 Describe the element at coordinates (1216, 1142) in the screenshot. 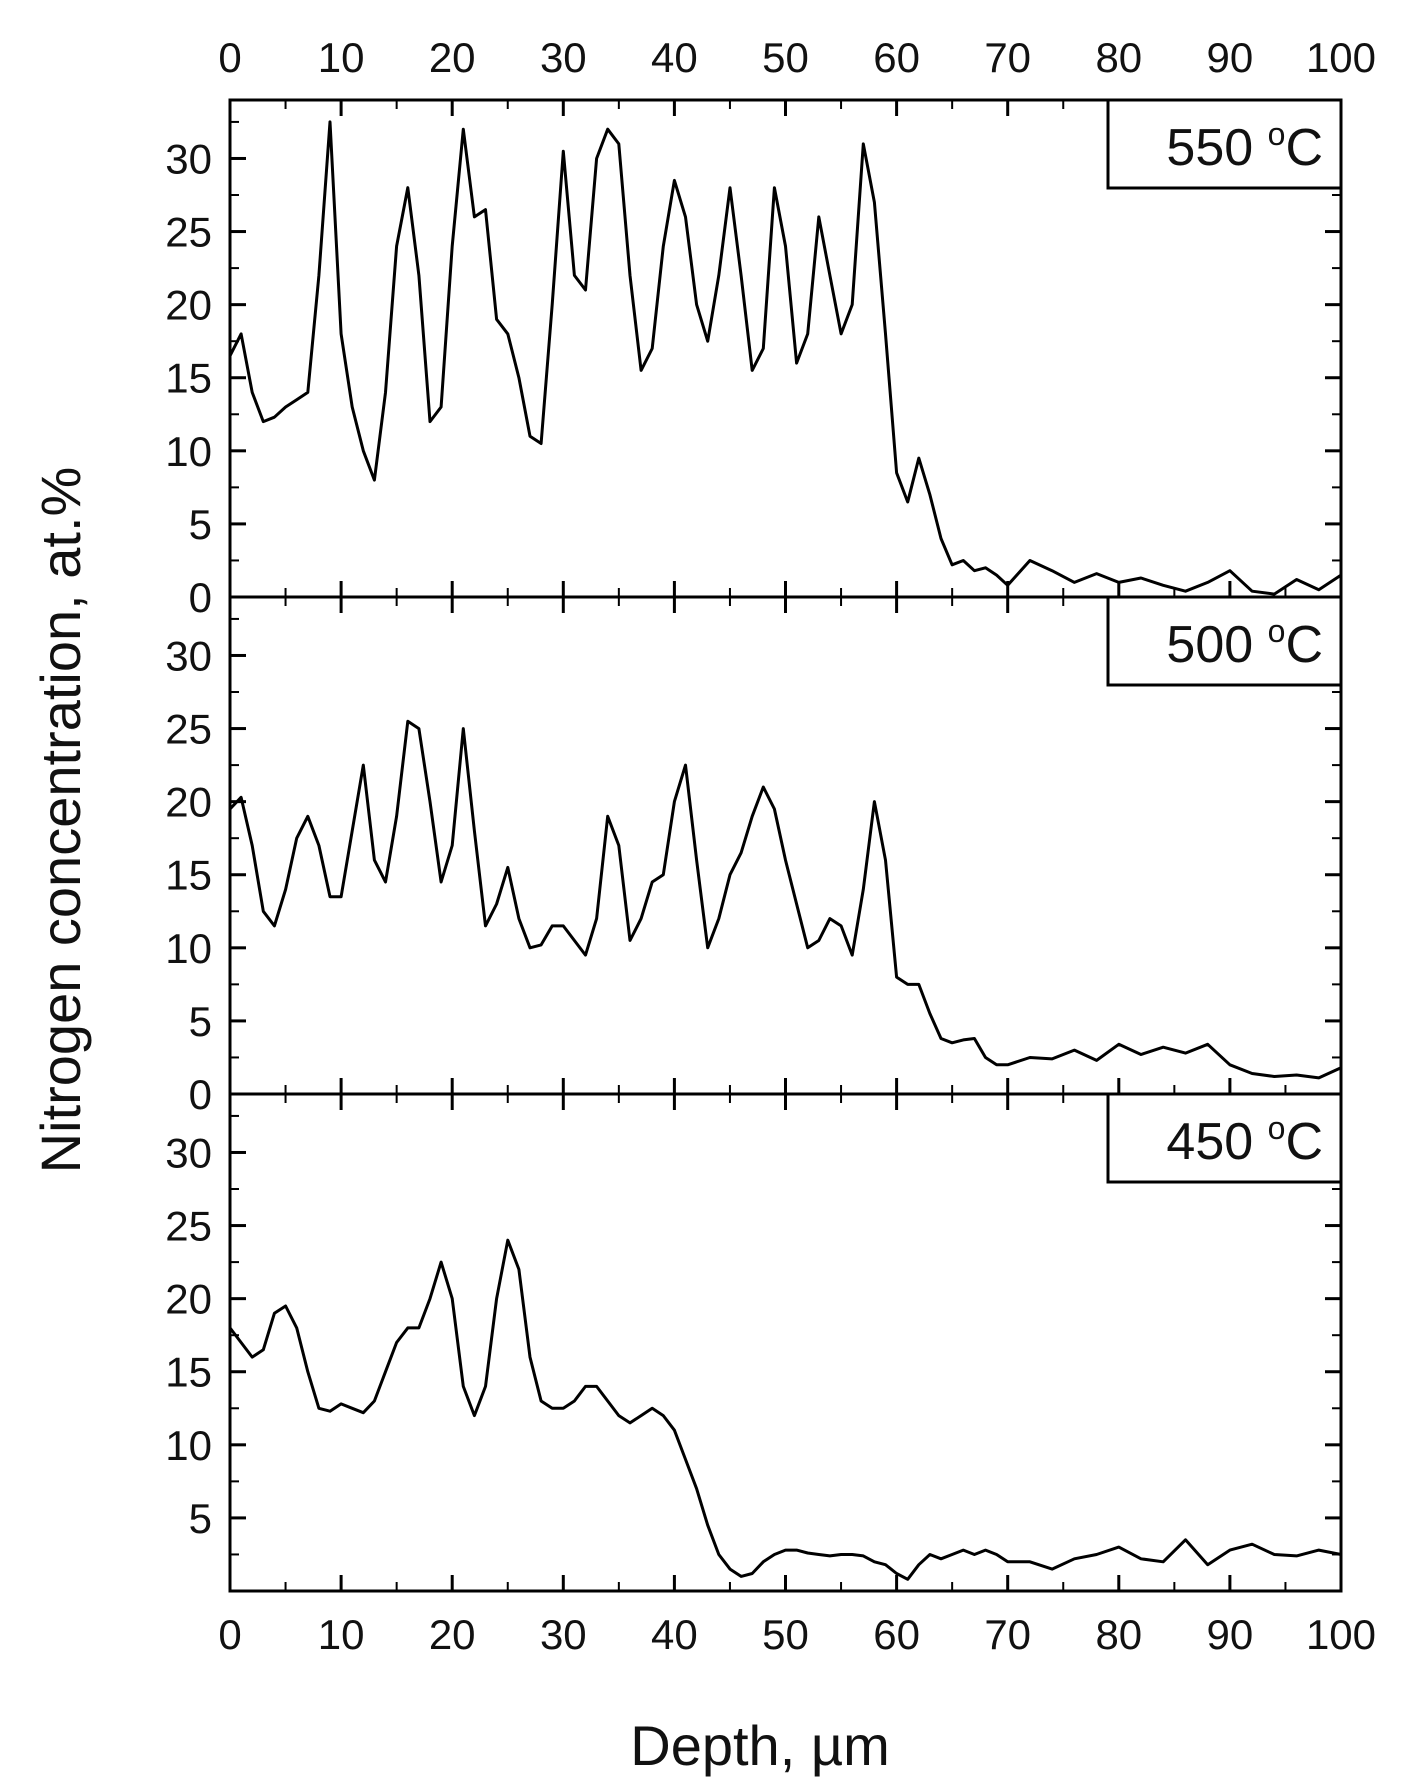

I see `legend-value: 450` at that location.